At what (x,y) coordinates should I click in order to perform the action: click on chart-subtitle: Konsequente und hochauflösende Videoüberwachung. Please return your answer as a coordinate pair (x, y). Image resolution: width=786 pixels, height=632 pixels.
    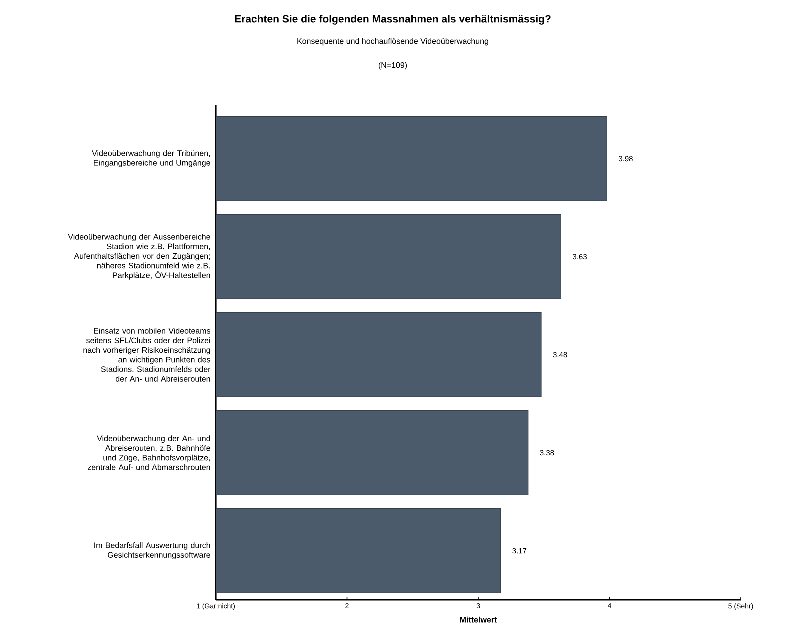
    Looking at the image, I should click on (393, 42).